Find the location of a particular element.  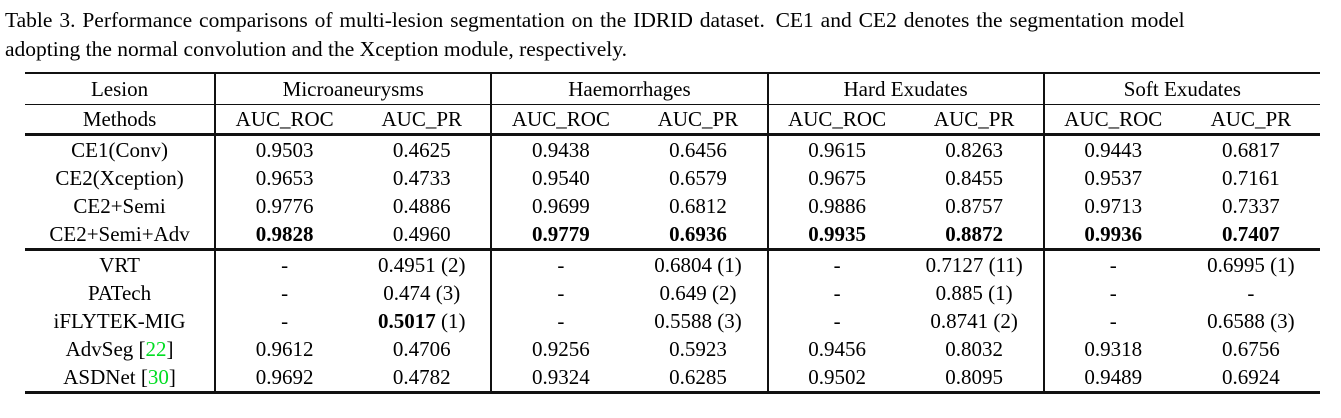

methods-header: Methods is located at coordinates (121, 120).